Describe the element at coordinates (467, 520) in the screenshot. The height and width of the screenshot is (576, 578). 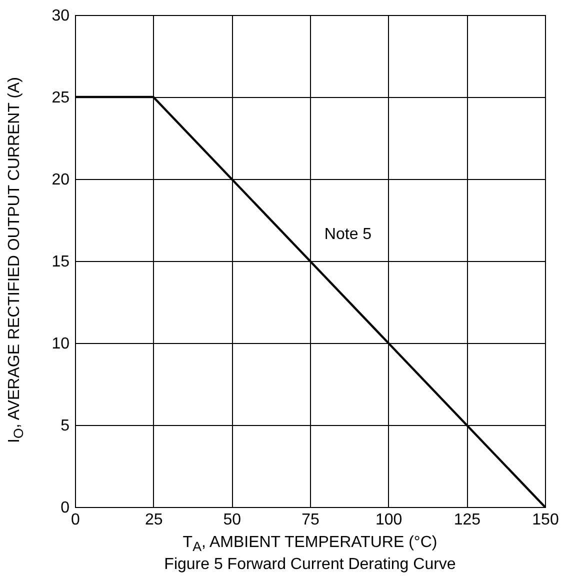
I see `x-tick-label: 125` at that location.